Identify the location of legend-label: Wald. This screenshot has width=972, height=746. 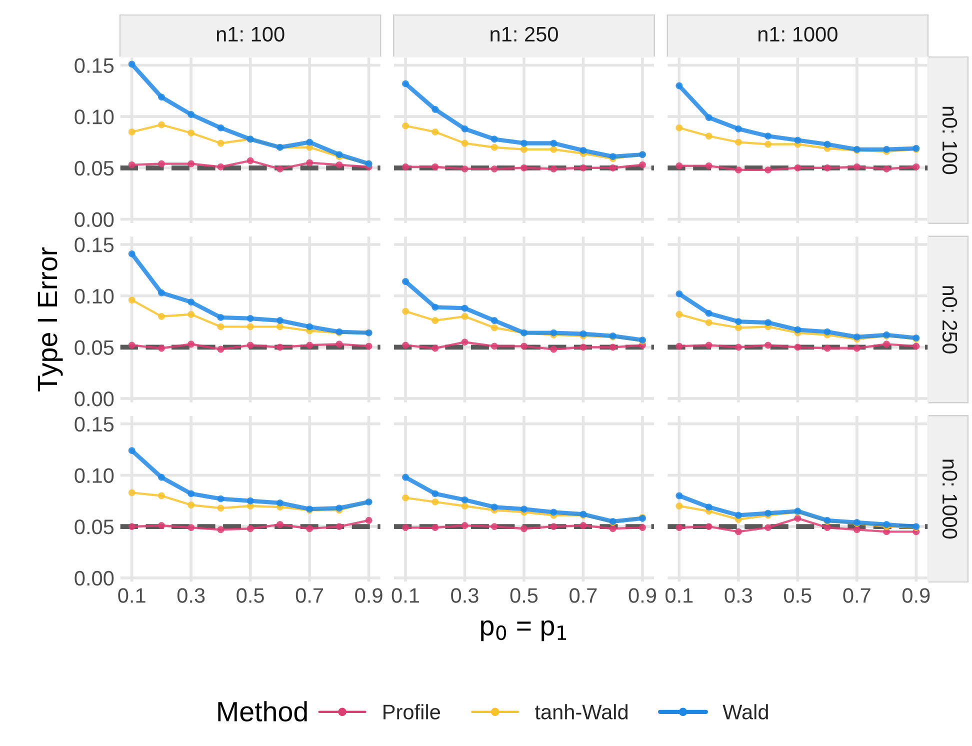
(745, 712).